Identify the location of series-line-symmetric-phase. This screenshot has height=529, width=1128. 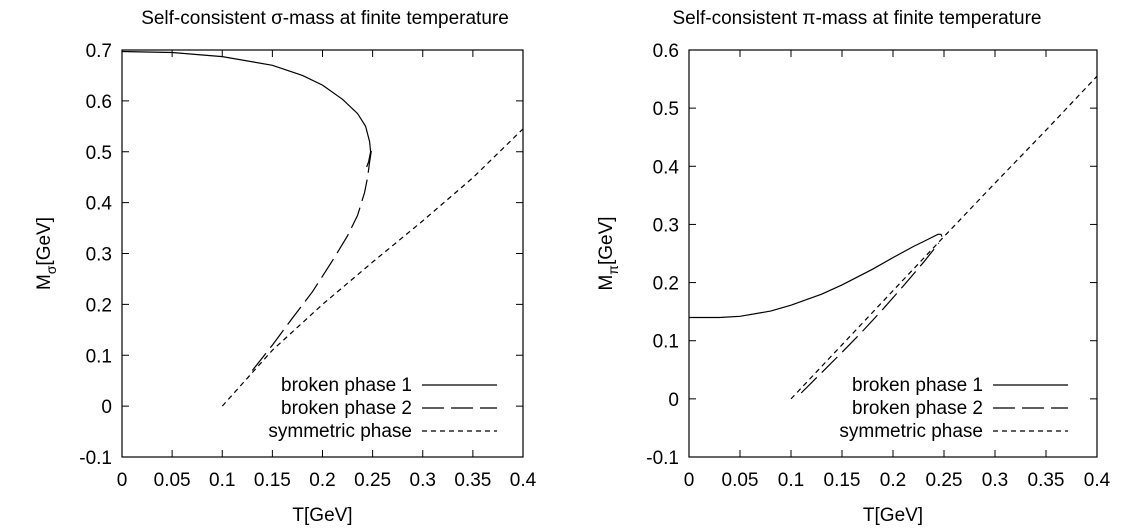
(372, 267).